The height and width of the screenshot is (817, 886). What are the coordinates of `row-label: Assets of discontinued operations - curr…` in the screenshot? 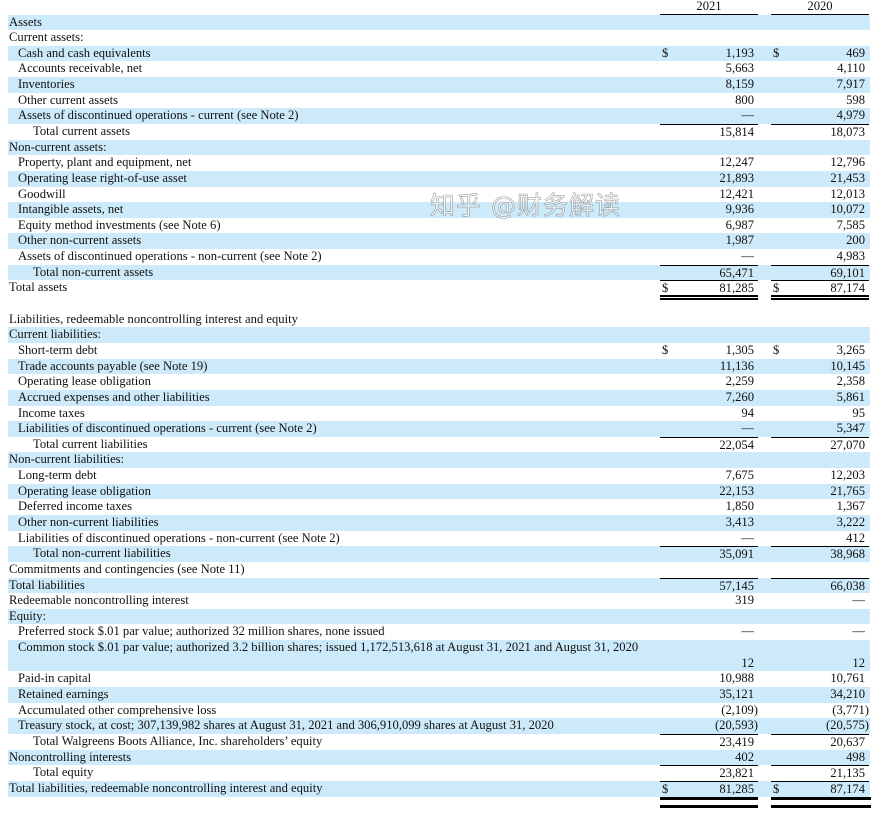 It's located at (158, 115).